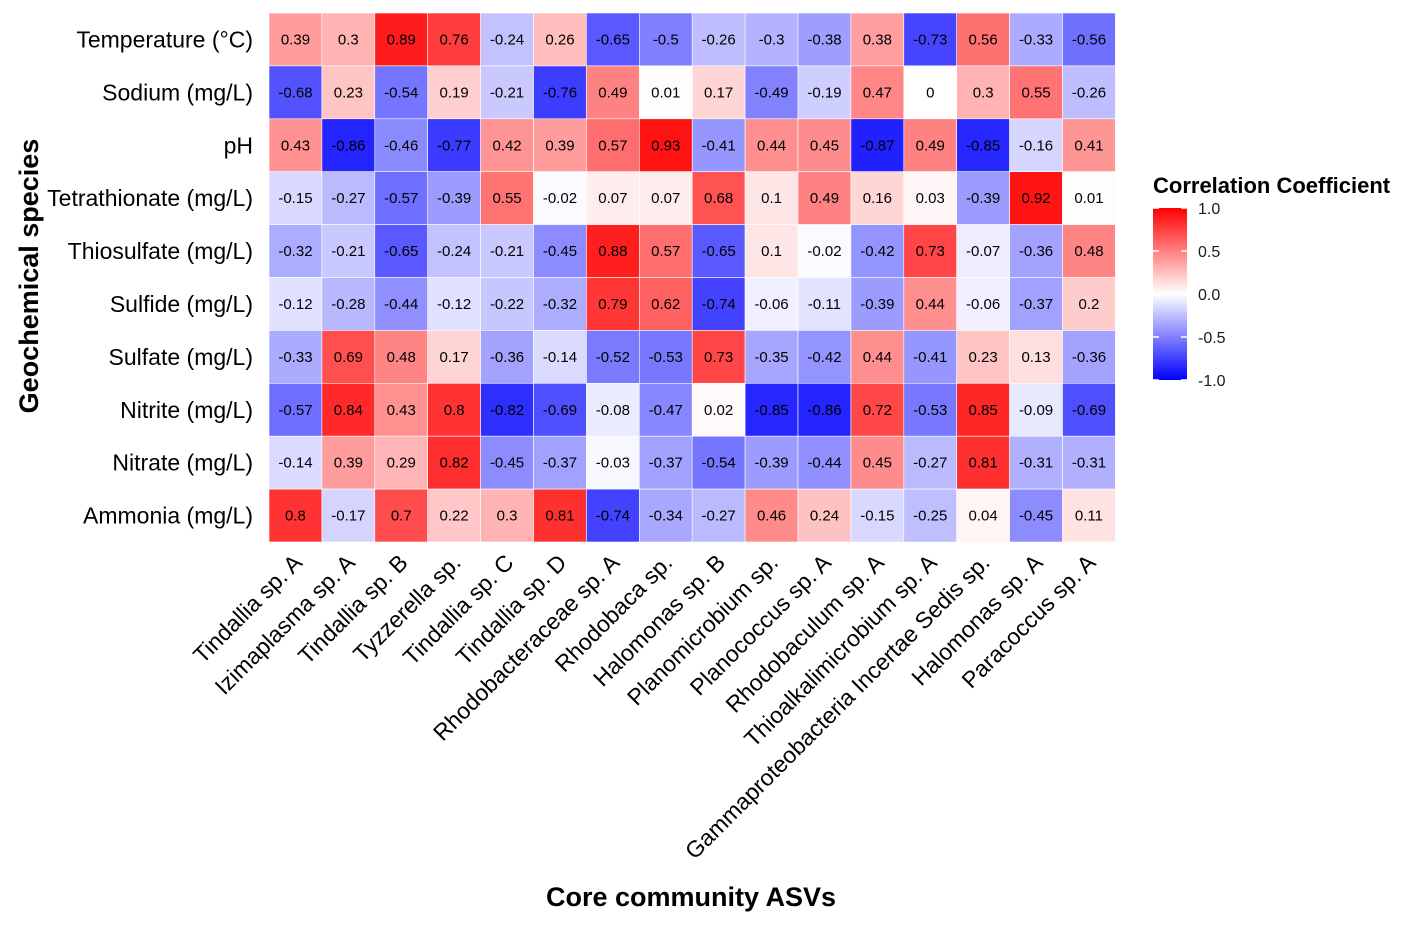  I want to click on cell-value-label: -0.03, so click(613, 463).